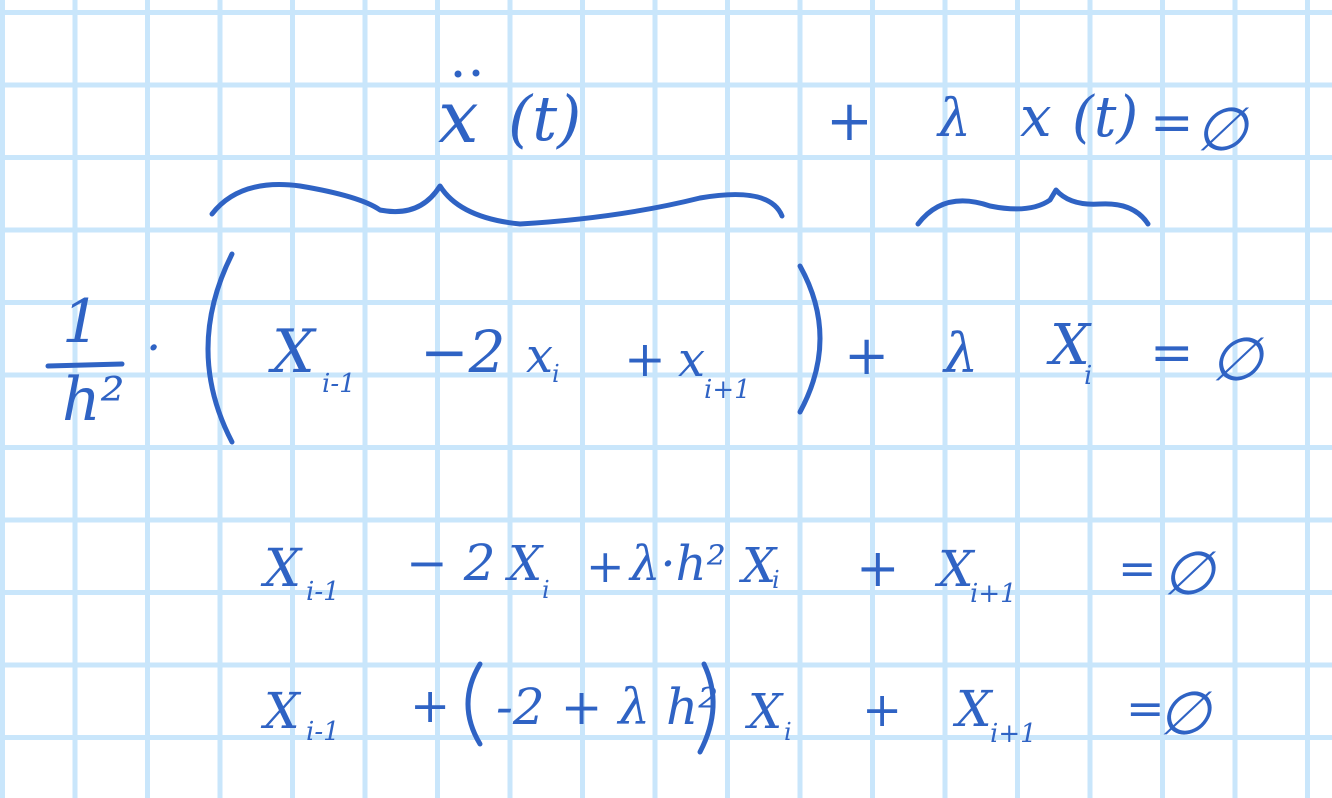  I want to click on paren-close, so click(810, 339).